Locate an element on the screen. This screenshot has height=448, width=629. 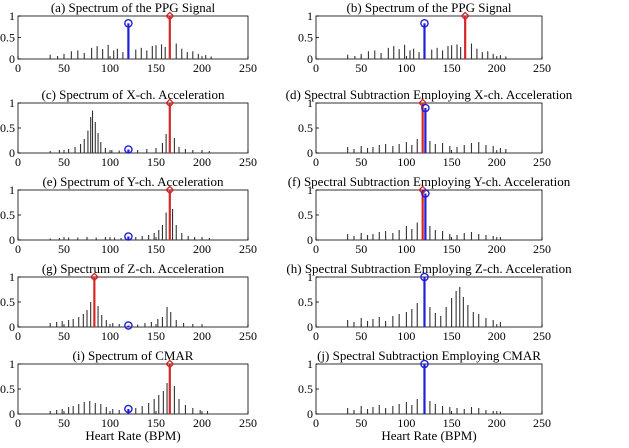
subplot-title: (e) Spectrum of Y-ch. Acceleration is located at coordinates (133, 181).